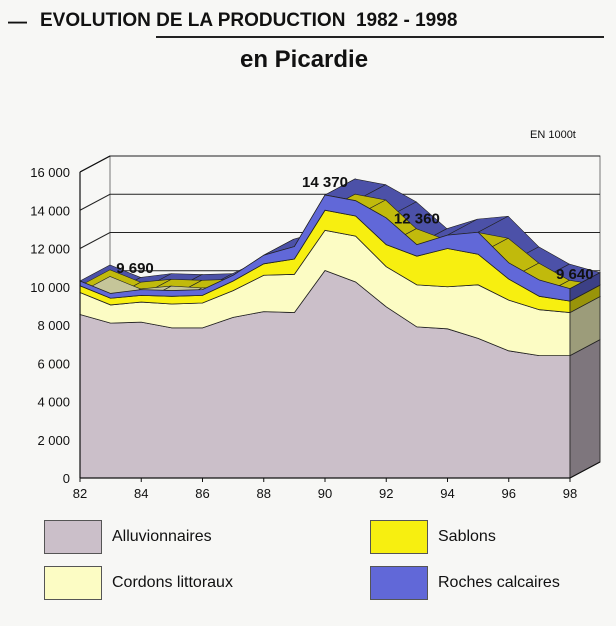  I want to click on annotation-label: 12 360, so click(417, 218).